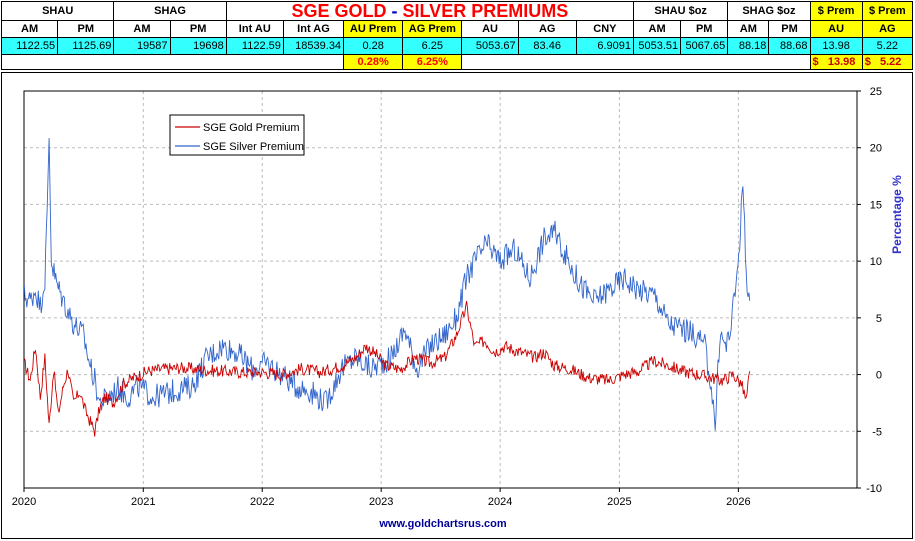 This screenshot has height=541, width=915. Describe the element at coordinates (891, 62) in the screenshot. I see `ag-usd-value: 5.22` at that location.